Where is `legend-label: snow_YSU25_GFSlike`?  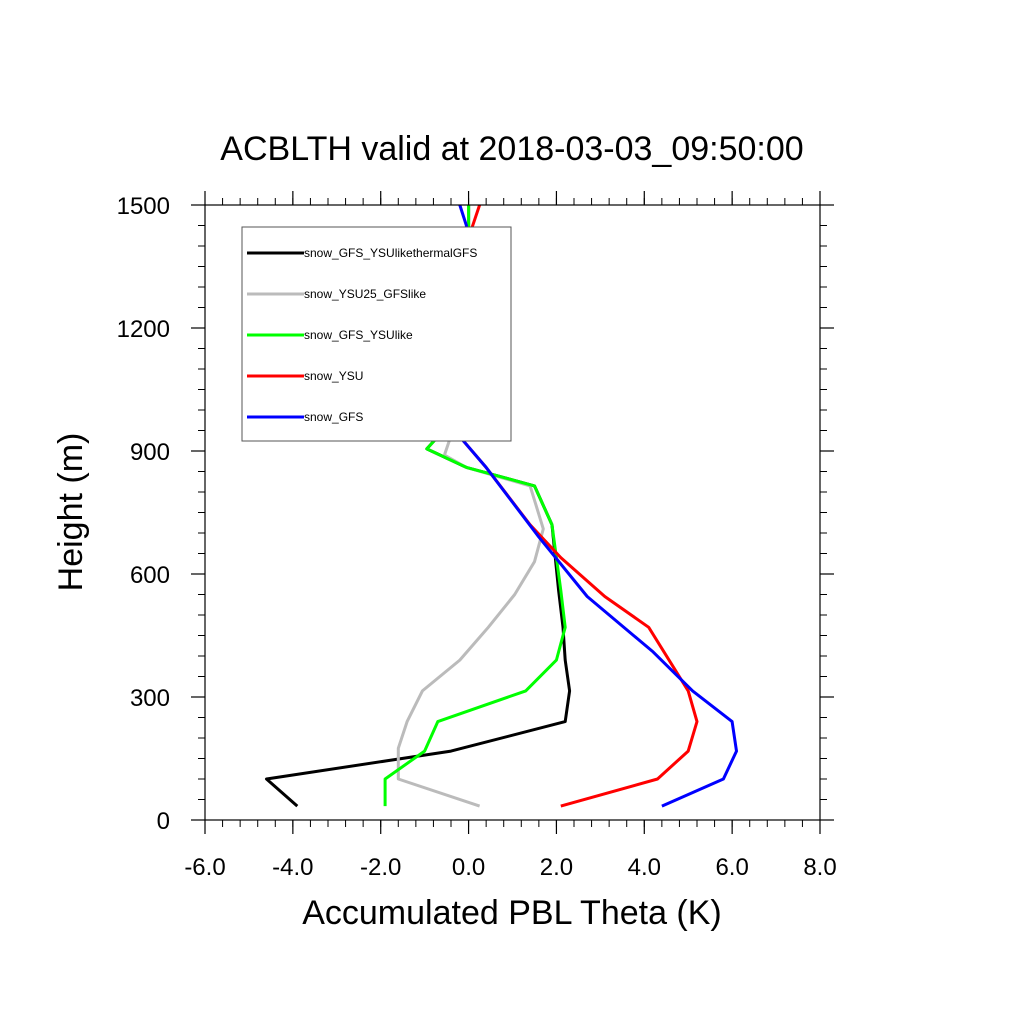 legend-label: snow_YSU25_GFSlike is located at coordinates (365, 294).